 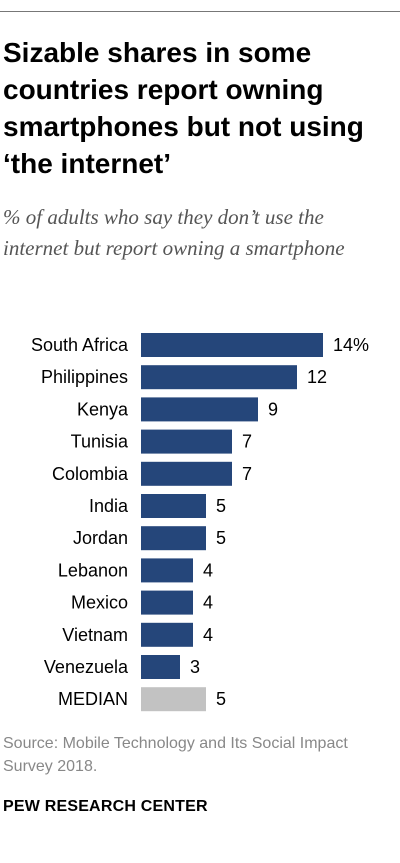 I want to click on footer-brand: PEW RESEARCH CENTER, so click(x=105, y=806).